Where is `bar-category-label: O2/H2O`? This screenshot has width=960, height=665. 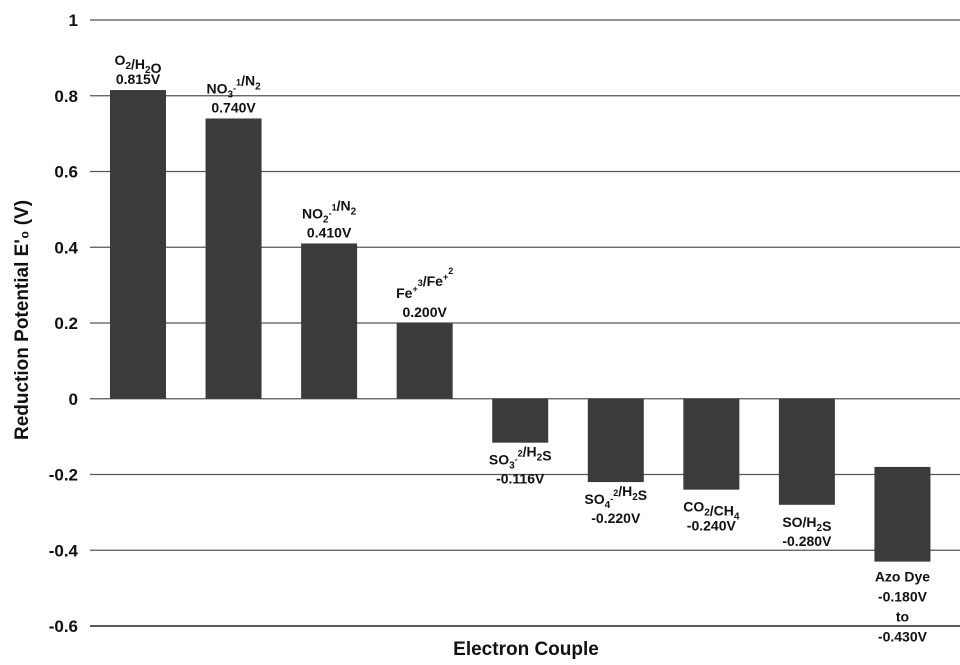
bar-category-label: O2/H2O is located at coordinates (138, 64).